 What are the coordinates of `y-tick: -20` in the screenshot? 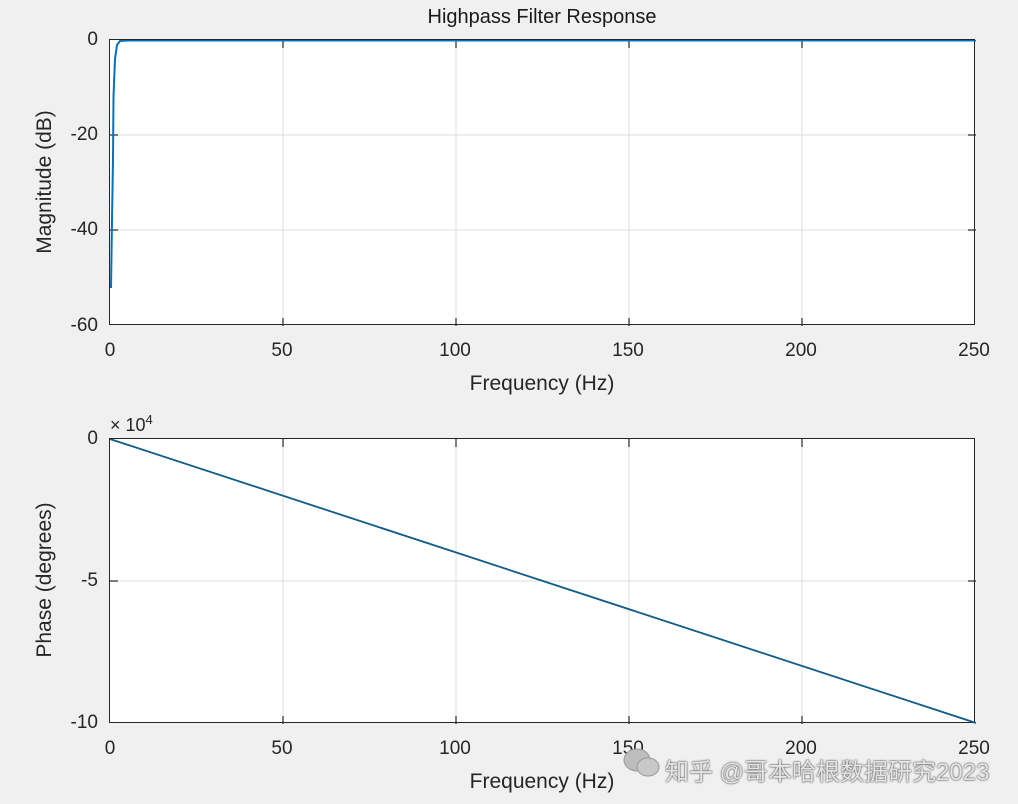 It's located at (84, 134).